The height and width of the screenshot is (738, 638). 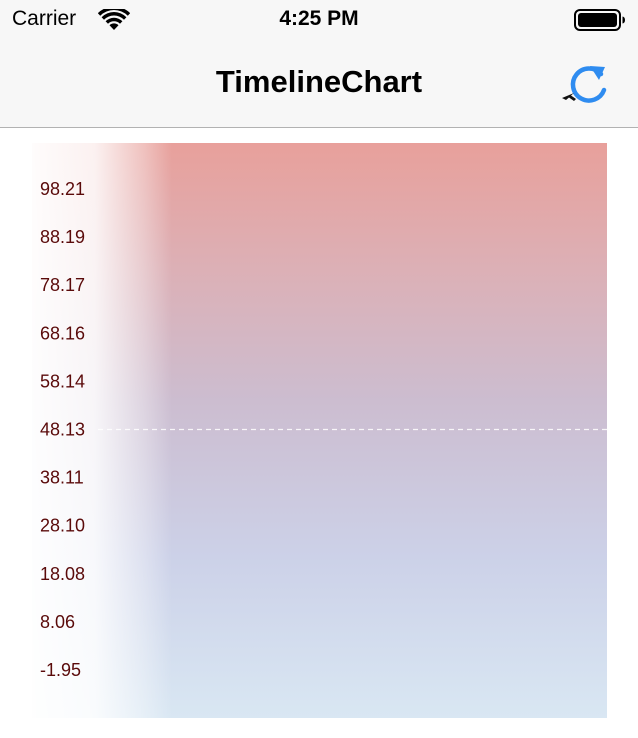 I want to click on navigation-bar: TimelineChart, so click(x=319, y=84).